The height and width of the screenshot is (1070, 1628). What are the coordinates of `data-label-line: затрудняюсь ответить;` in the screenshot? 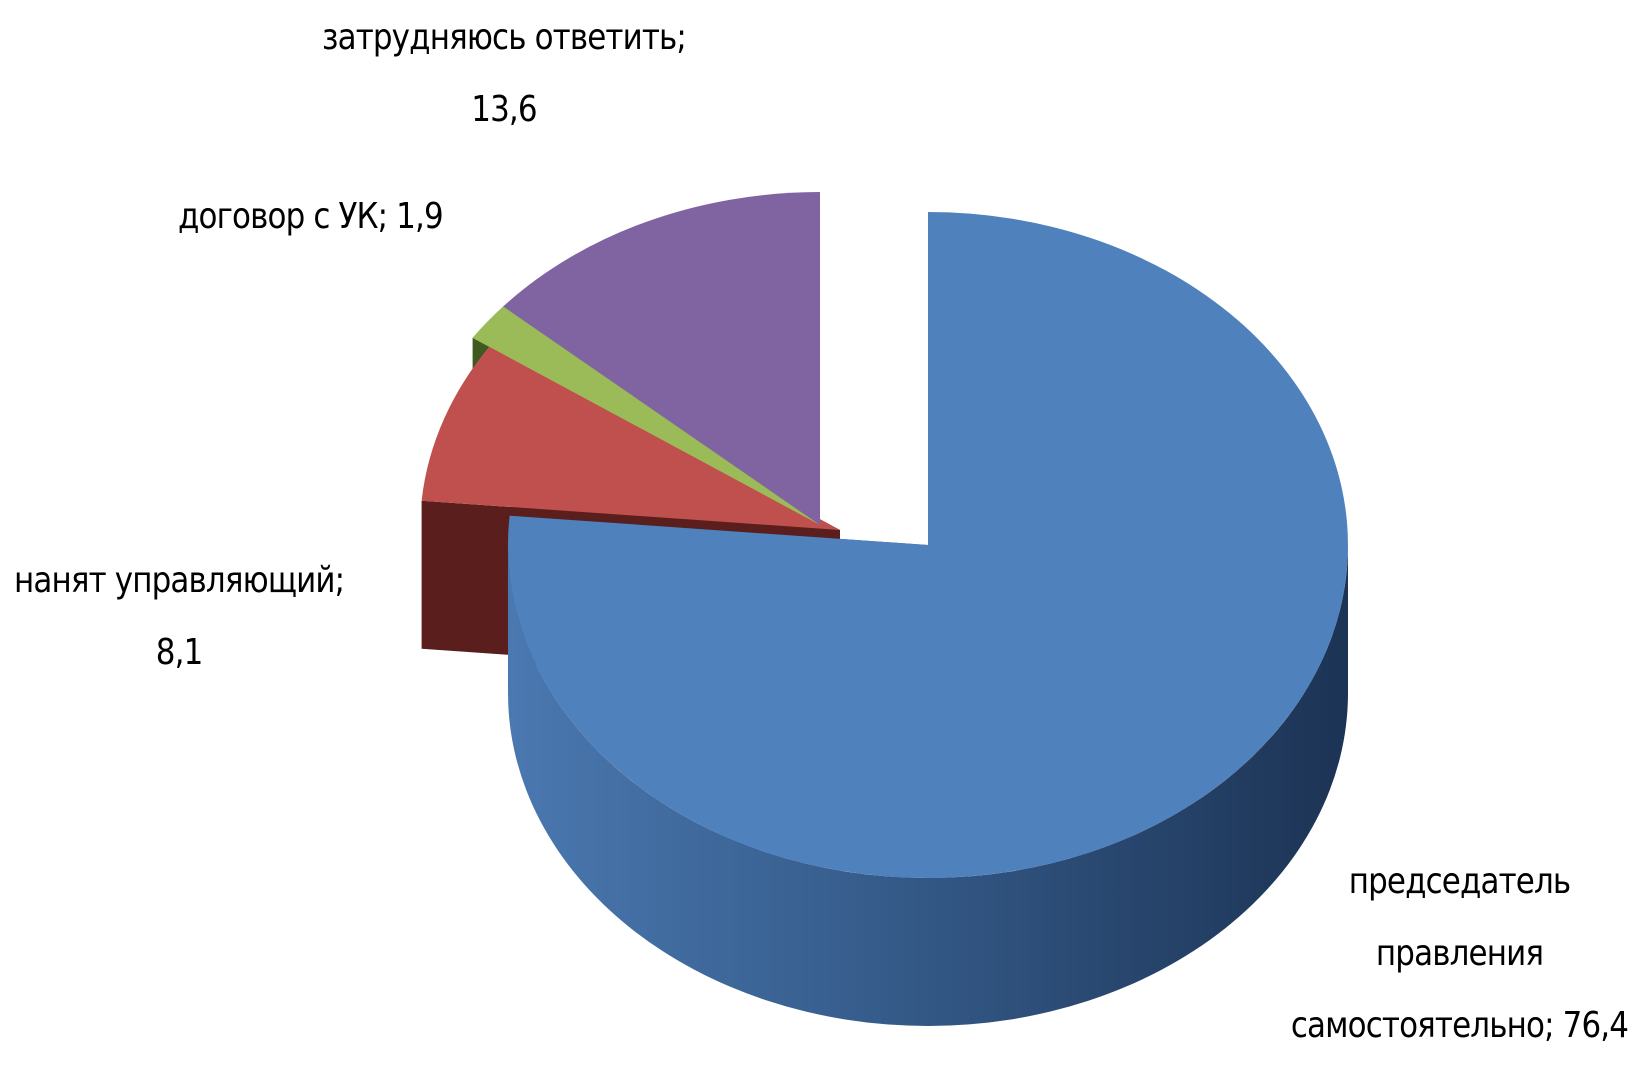 It's located at (504, 37).